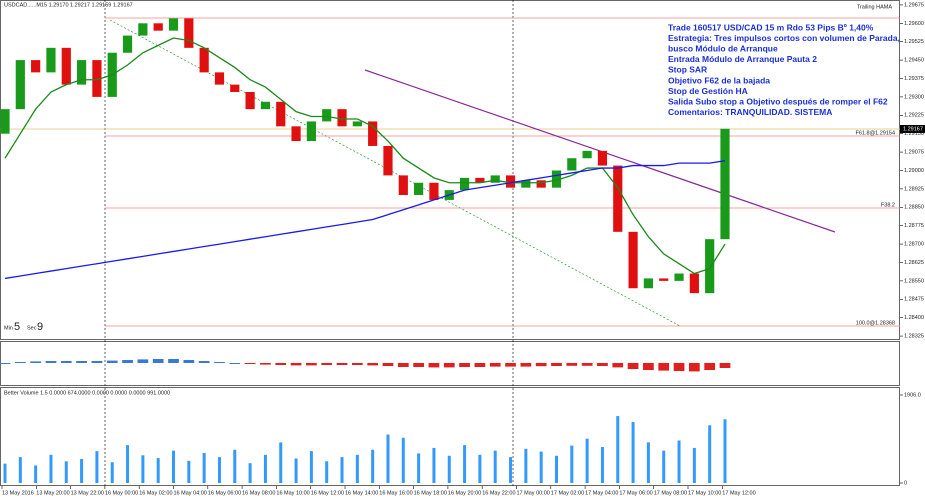  Describe the element at coordinates (914, 24) in the screenshot. I see `price-tick-label: 1.29600` at that location.